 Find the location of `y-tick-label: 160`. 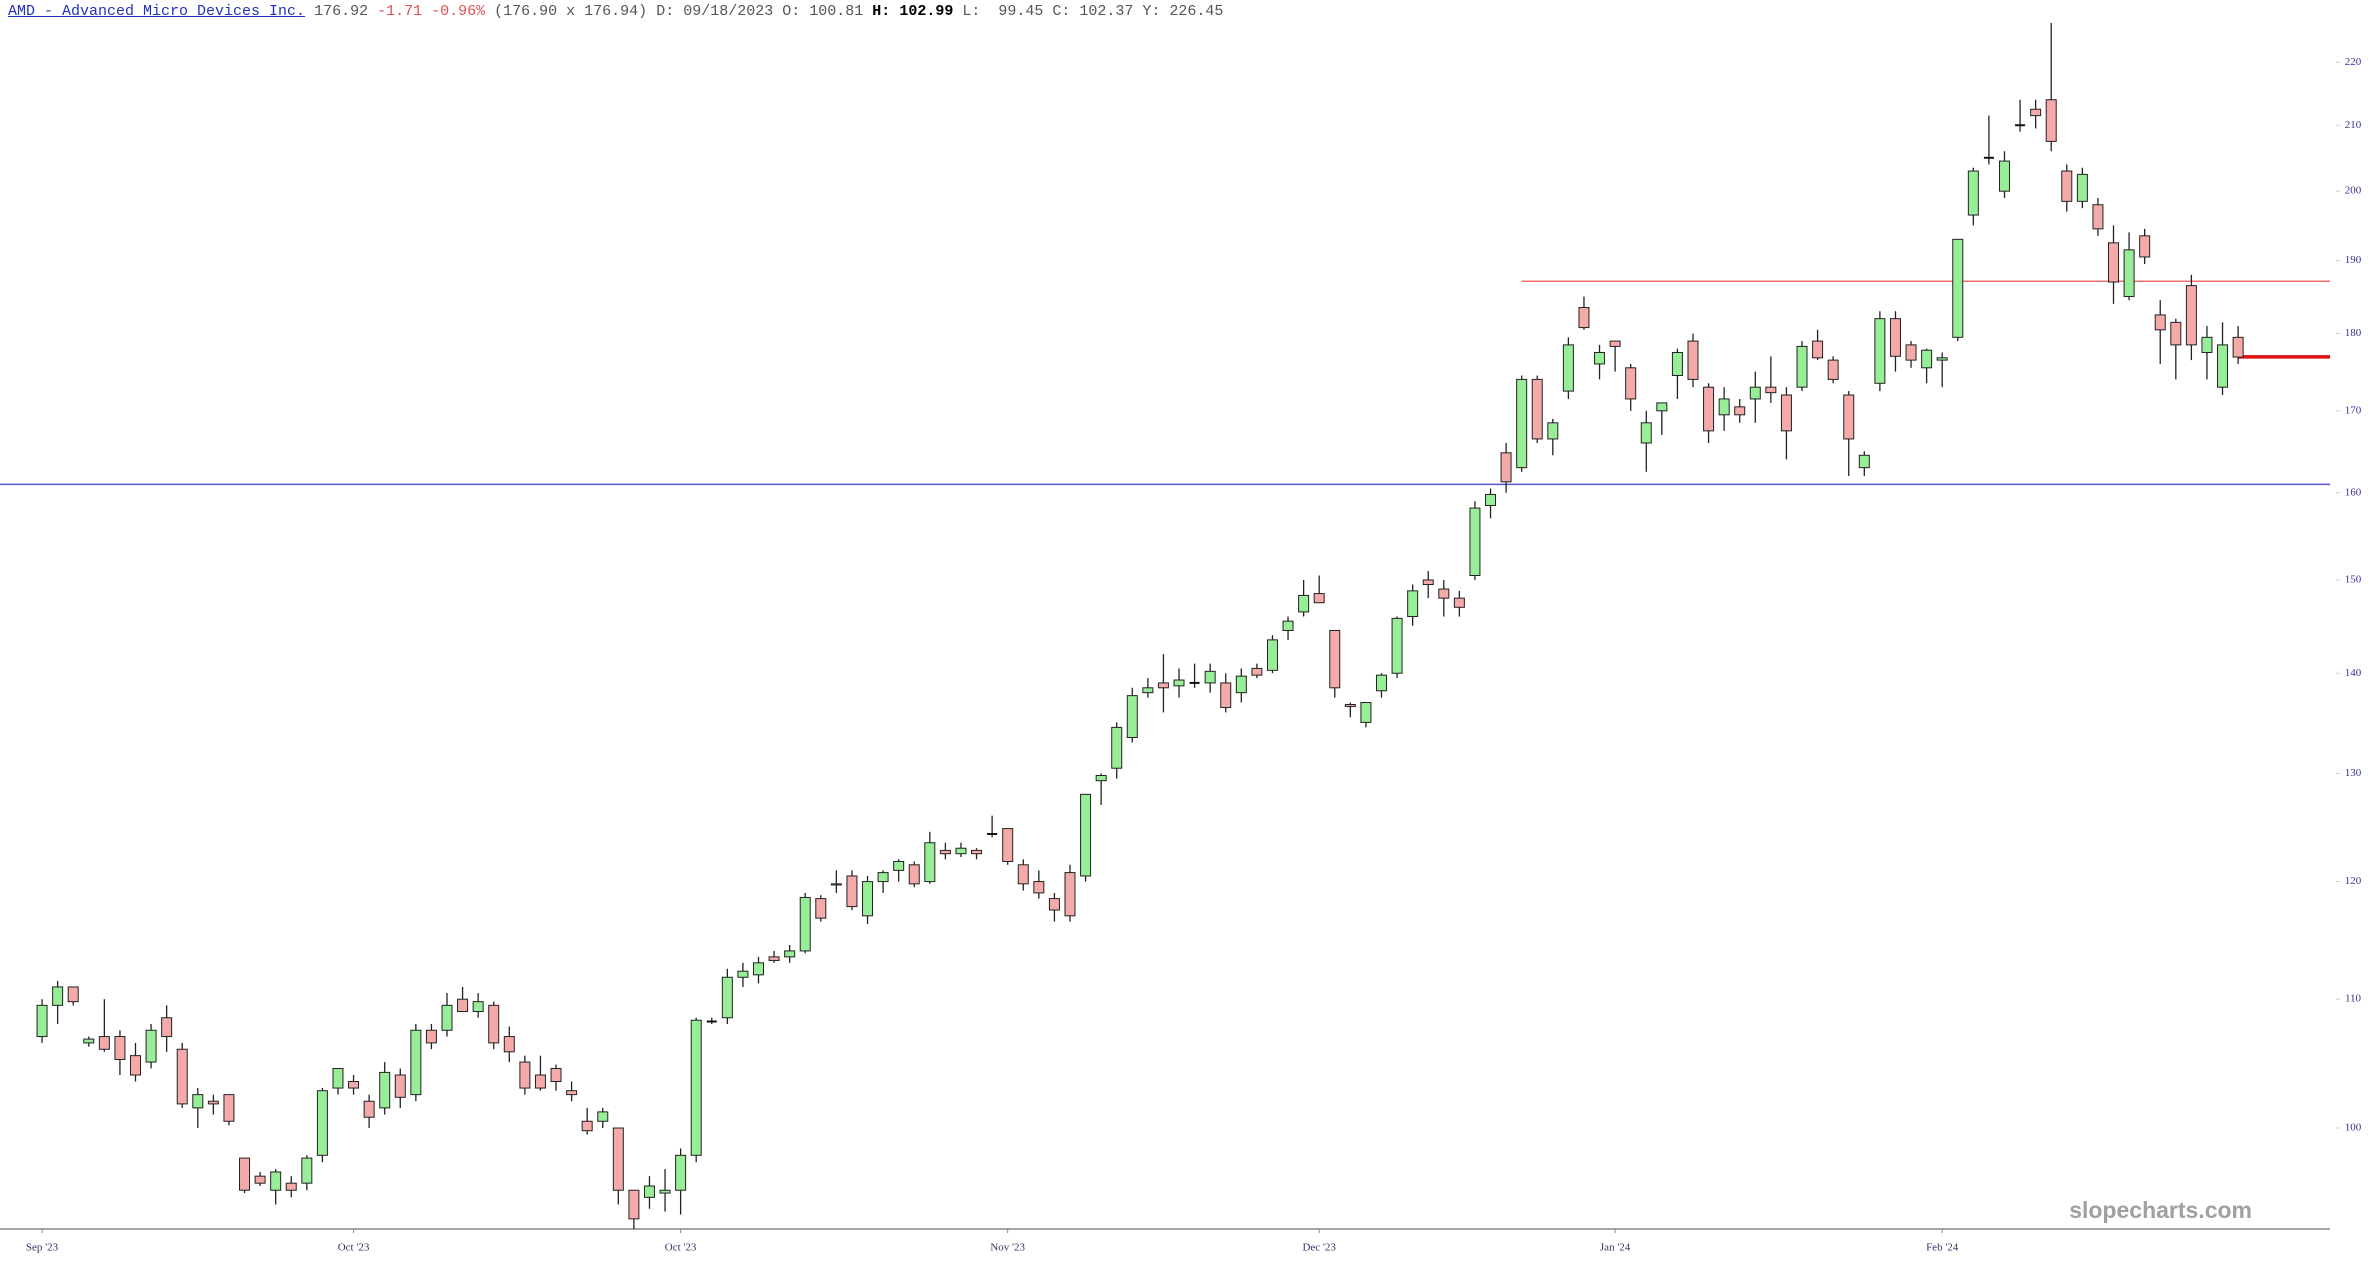

y-tick-label: 160 is located at coordinates (2353, 492).